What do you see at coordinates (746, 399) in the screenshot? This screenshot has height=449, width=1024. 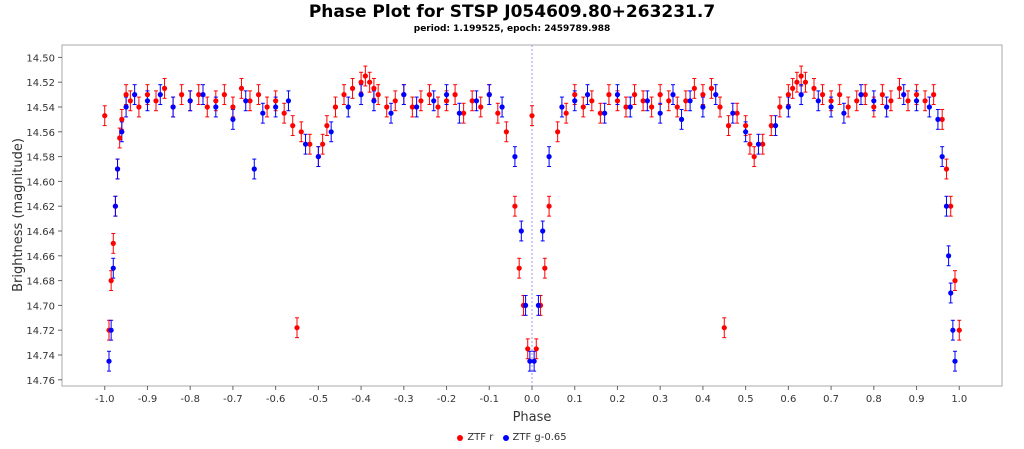 I see `x-tick-label: 0.5` at bounding box center [746, 399].